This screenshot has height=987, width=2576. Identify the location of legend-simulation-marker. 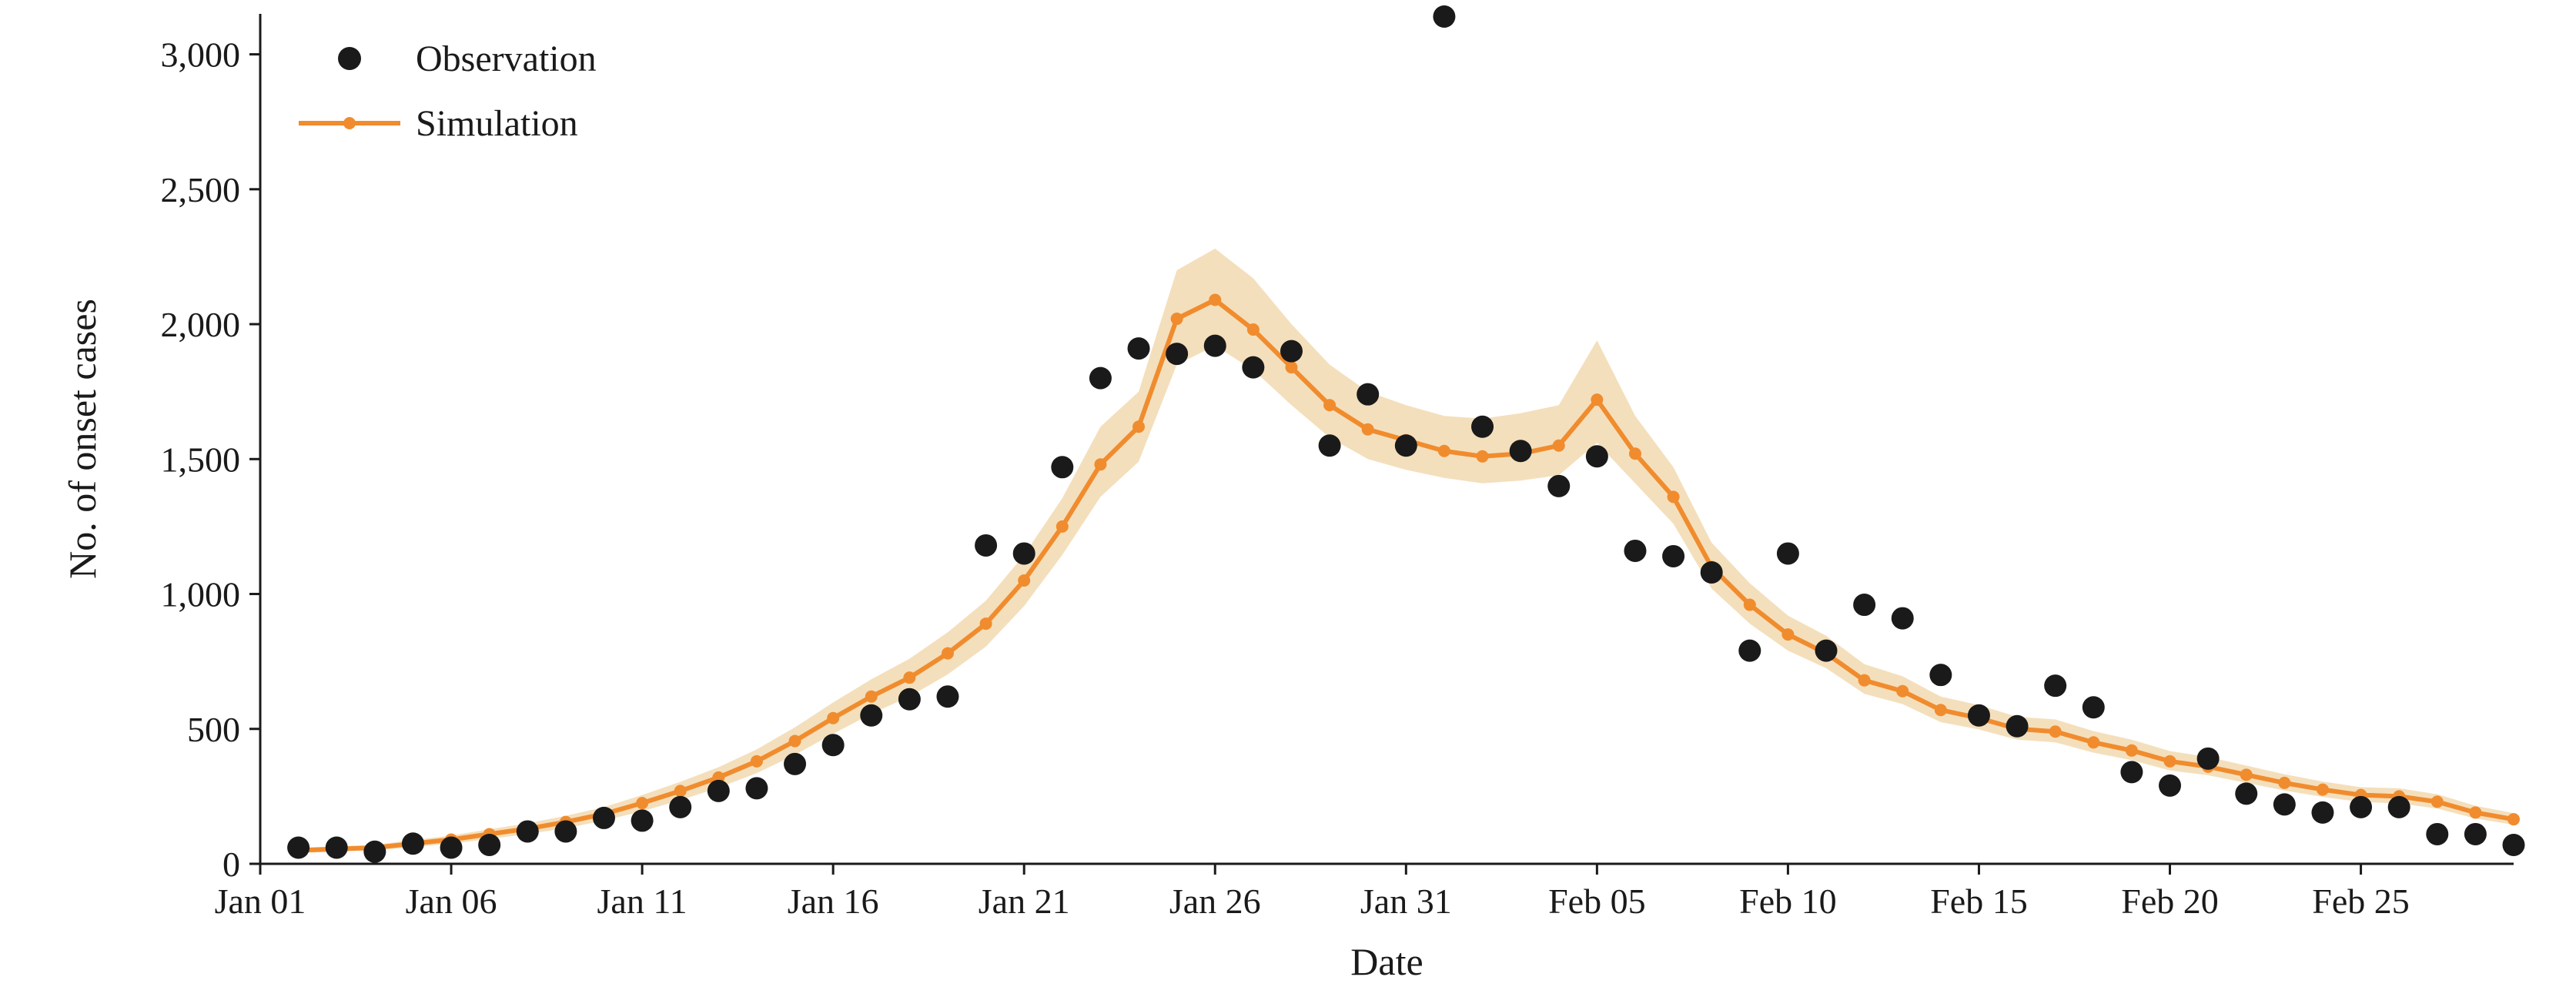
(349, 123).